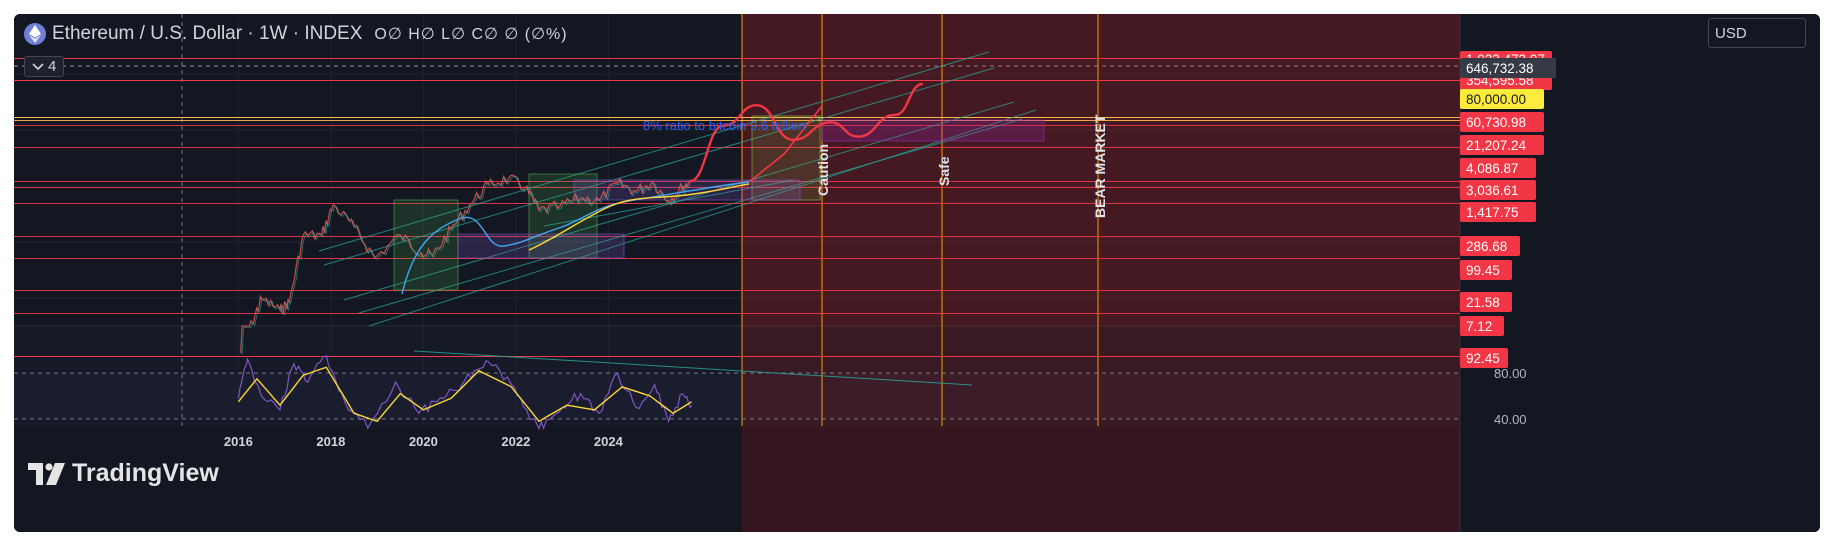  I want to click on currency-selector: USD, so click(1757, 33).